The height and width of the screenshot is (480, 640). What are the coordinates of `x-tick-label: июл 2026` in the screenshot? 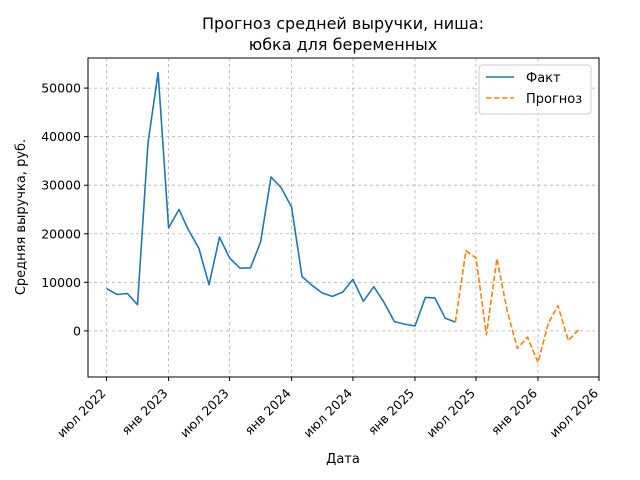 It's located at (573, 412).